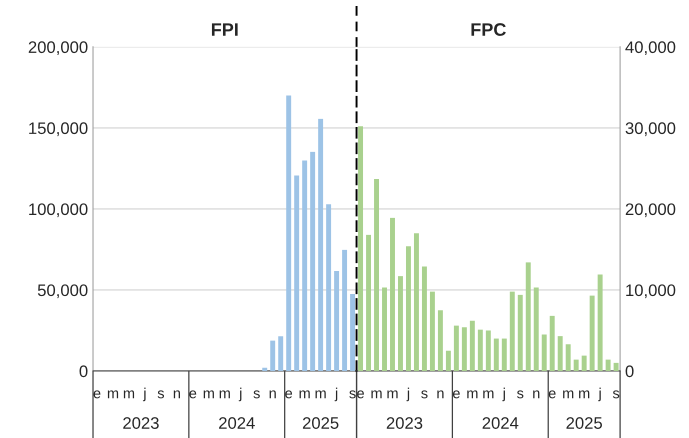 The width and height of the screenshot is (689, 438). What do you see at coordinates (488, 29) in the screenshot?
I see `chart-title: FPC` at bounding box center [488, 29].